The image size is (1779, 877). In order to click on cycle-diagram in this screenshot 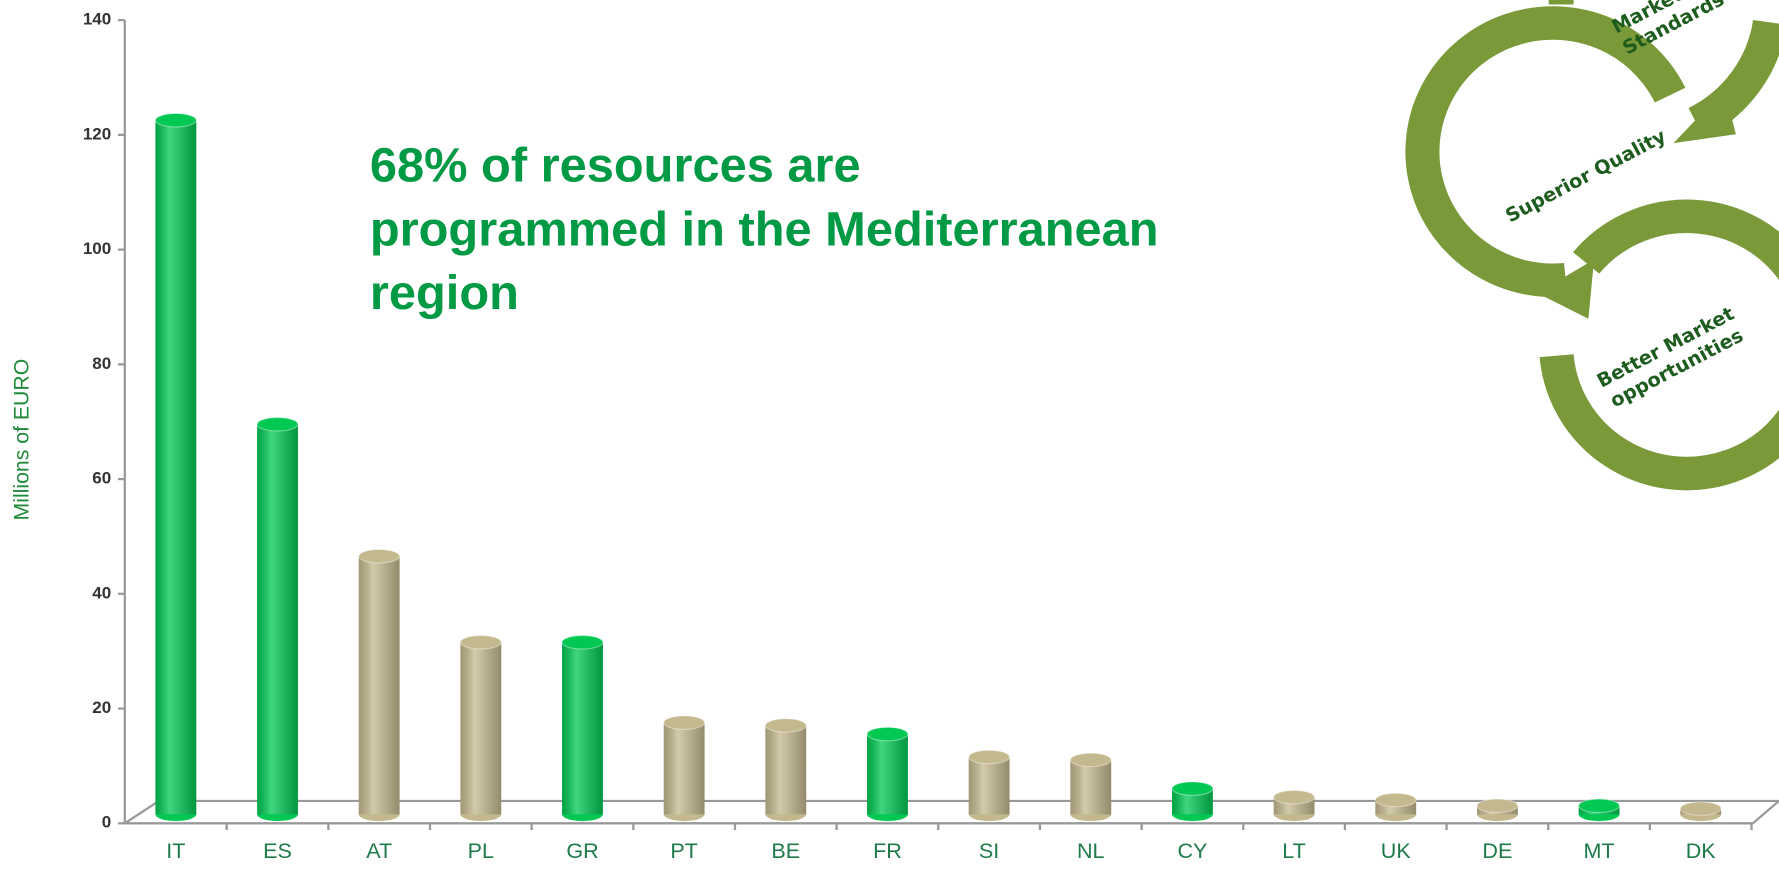, I will do `click(1592, 245)`.